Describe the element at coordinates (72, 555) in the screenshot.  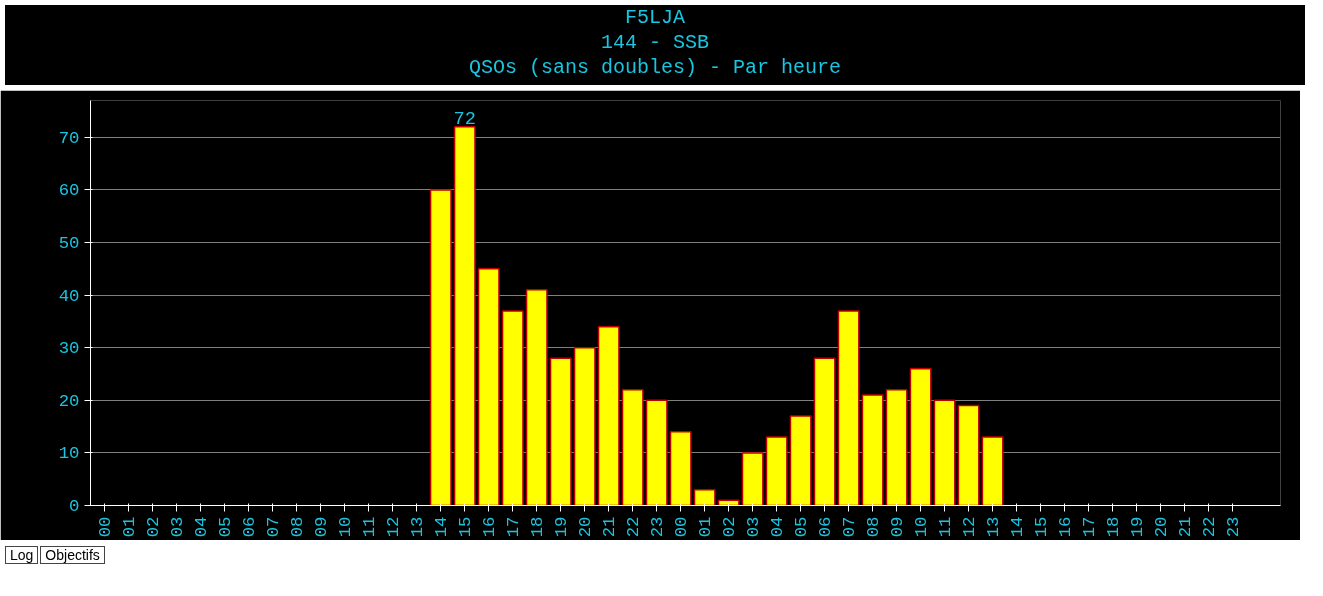
I see `text: Objectifs` at that location.